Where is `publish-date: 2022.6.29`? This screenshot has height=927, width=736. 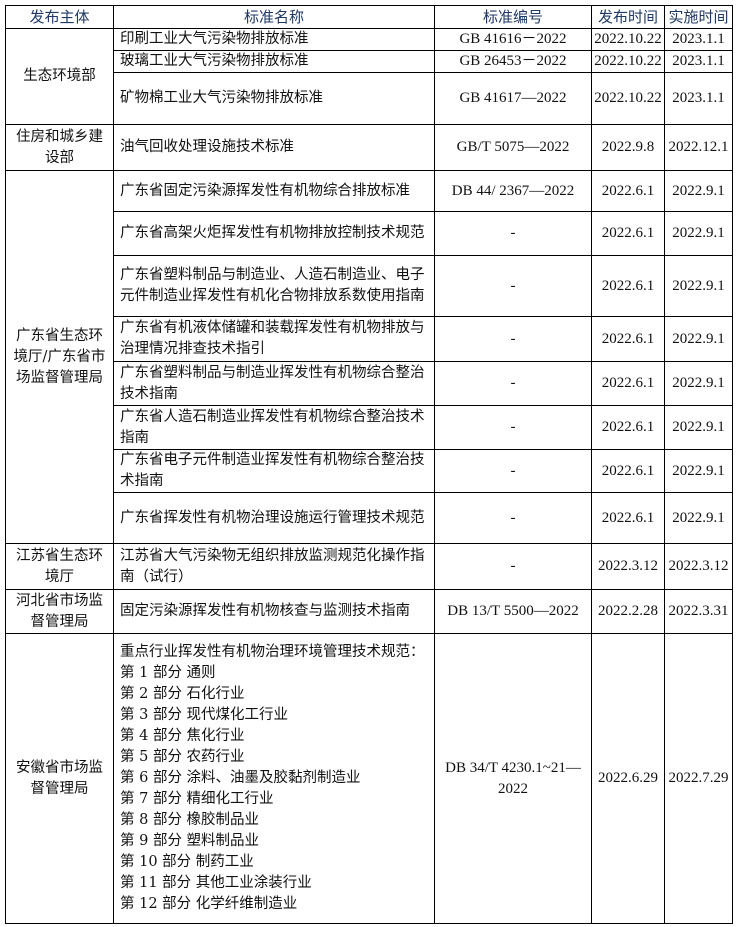
publish-date: 2022.6.29 is located at coordinates (628, 778).